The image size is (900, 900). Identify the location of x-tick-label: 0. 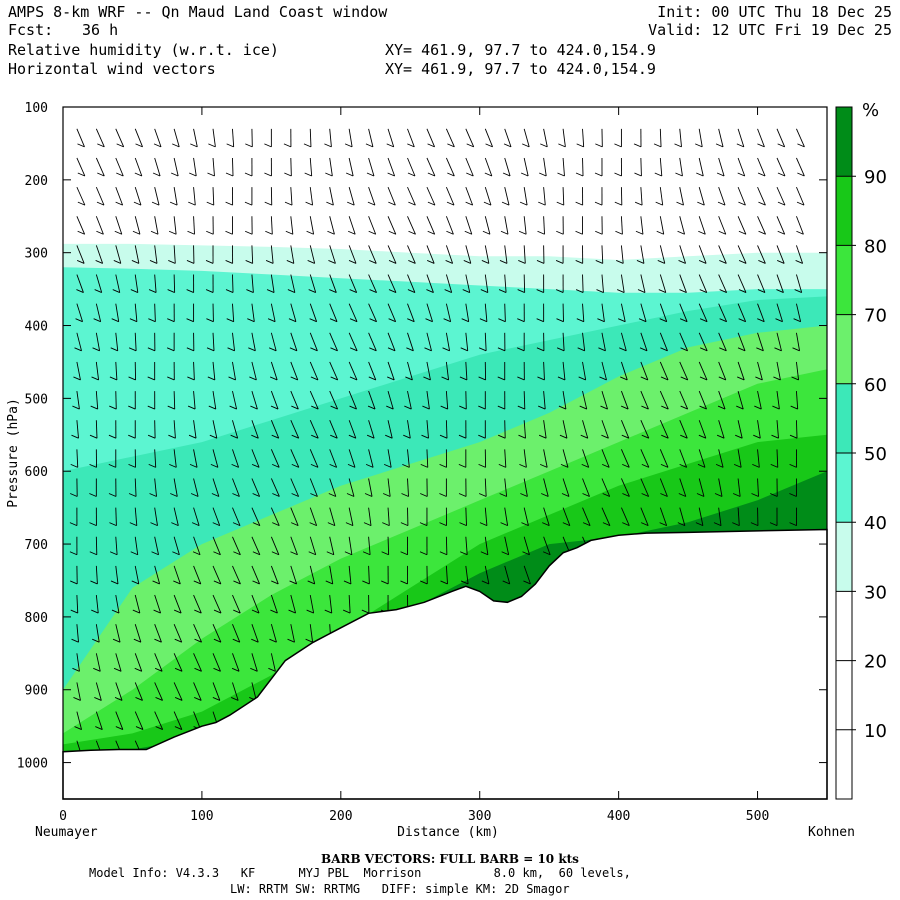
(63, 816).